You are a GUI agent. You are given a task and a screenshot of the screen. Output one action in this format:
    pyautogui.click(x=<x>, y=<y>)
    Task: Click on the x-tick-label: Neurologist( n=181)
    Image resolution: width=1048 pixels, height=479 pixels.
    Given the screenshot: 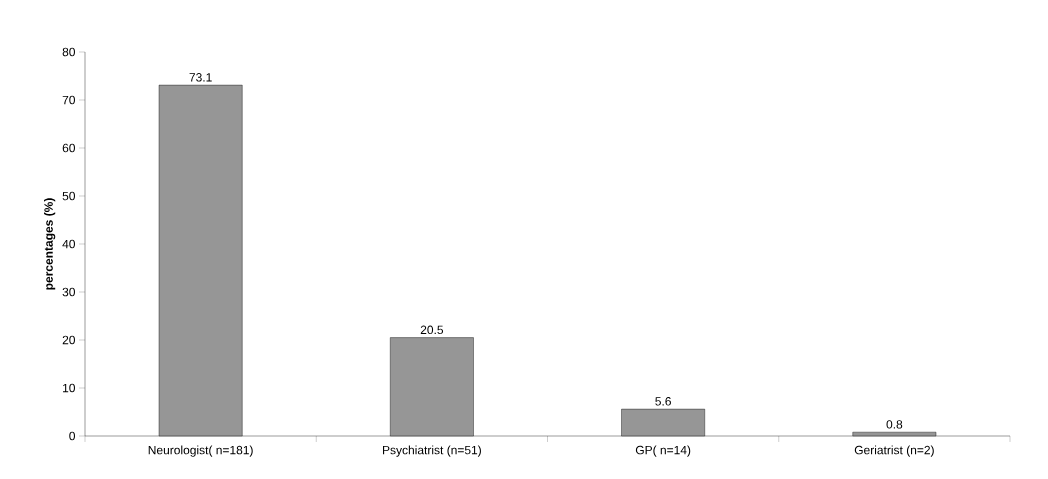 What is the action you would take?
    pyautogui.click(x=200, y=451)
    